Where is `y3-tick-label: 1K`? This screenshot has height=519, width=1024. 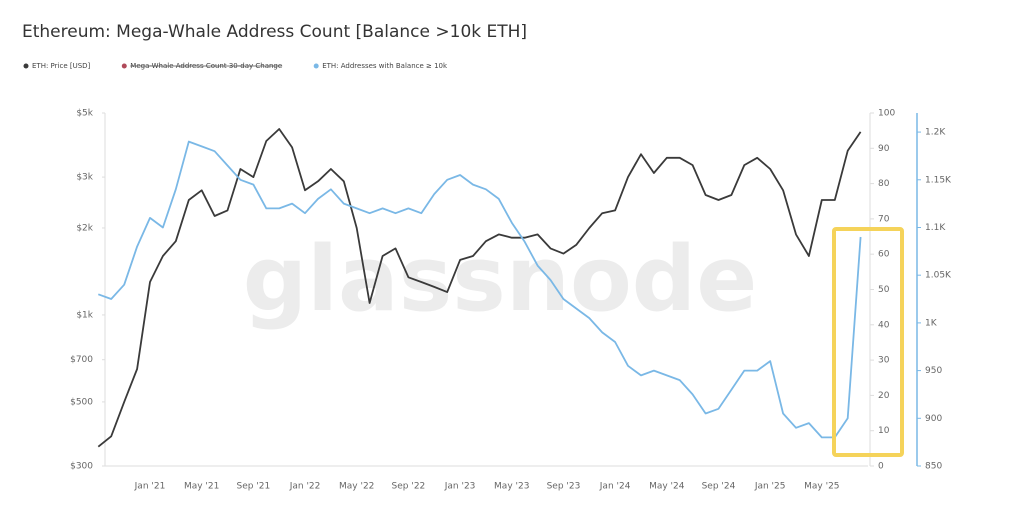 y3-tick-label: 1K is located at coordinates (931, 323).